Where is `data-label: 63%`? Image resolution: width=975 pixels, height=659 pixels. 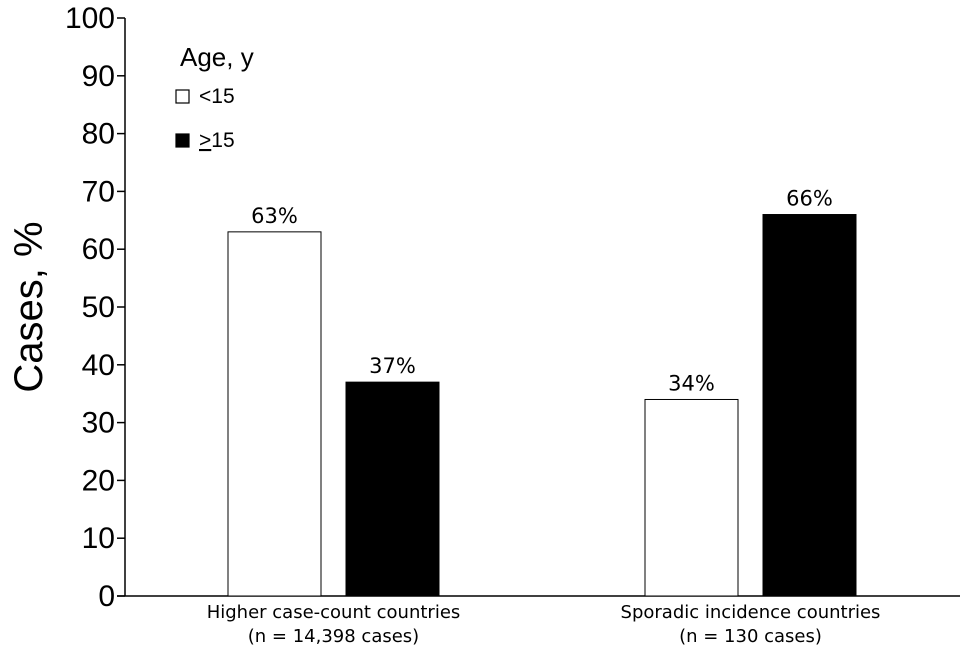
data-label: 63% is located at coordinates (274, 216).